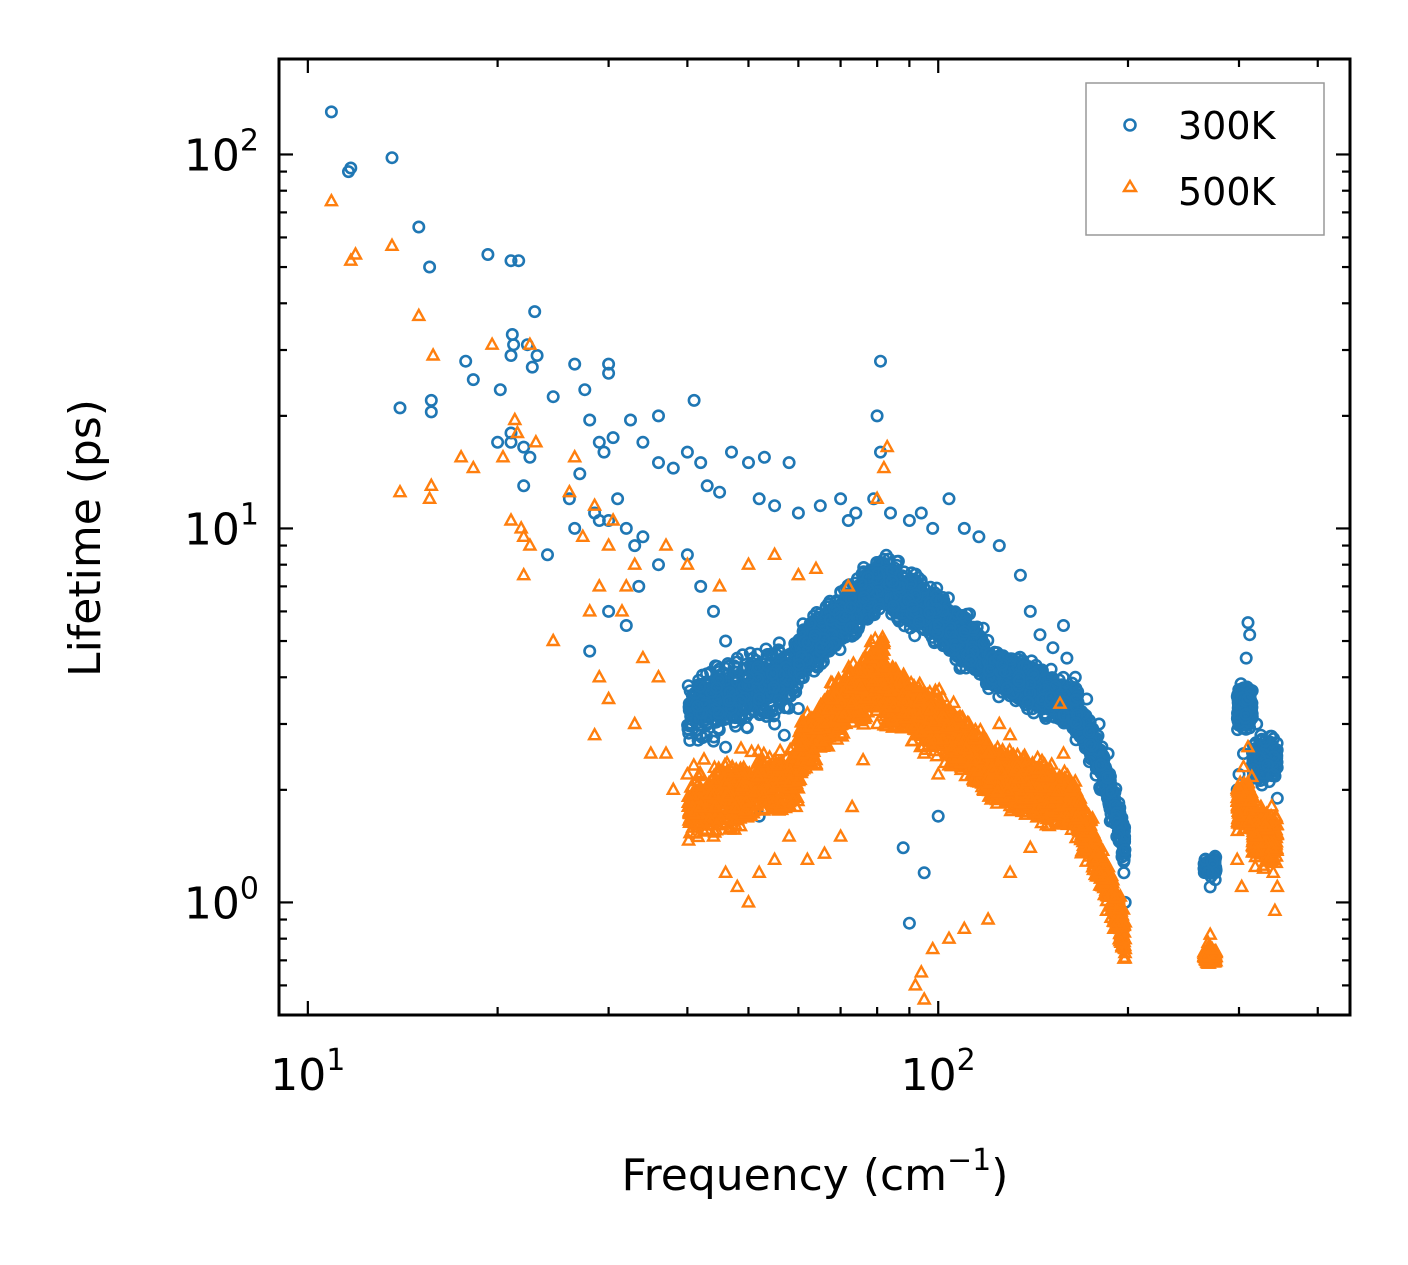  What do you see at coordinates (982, 715) in the screenshot?
I see `series-300k-cloud` at bounding box center [982, 715].